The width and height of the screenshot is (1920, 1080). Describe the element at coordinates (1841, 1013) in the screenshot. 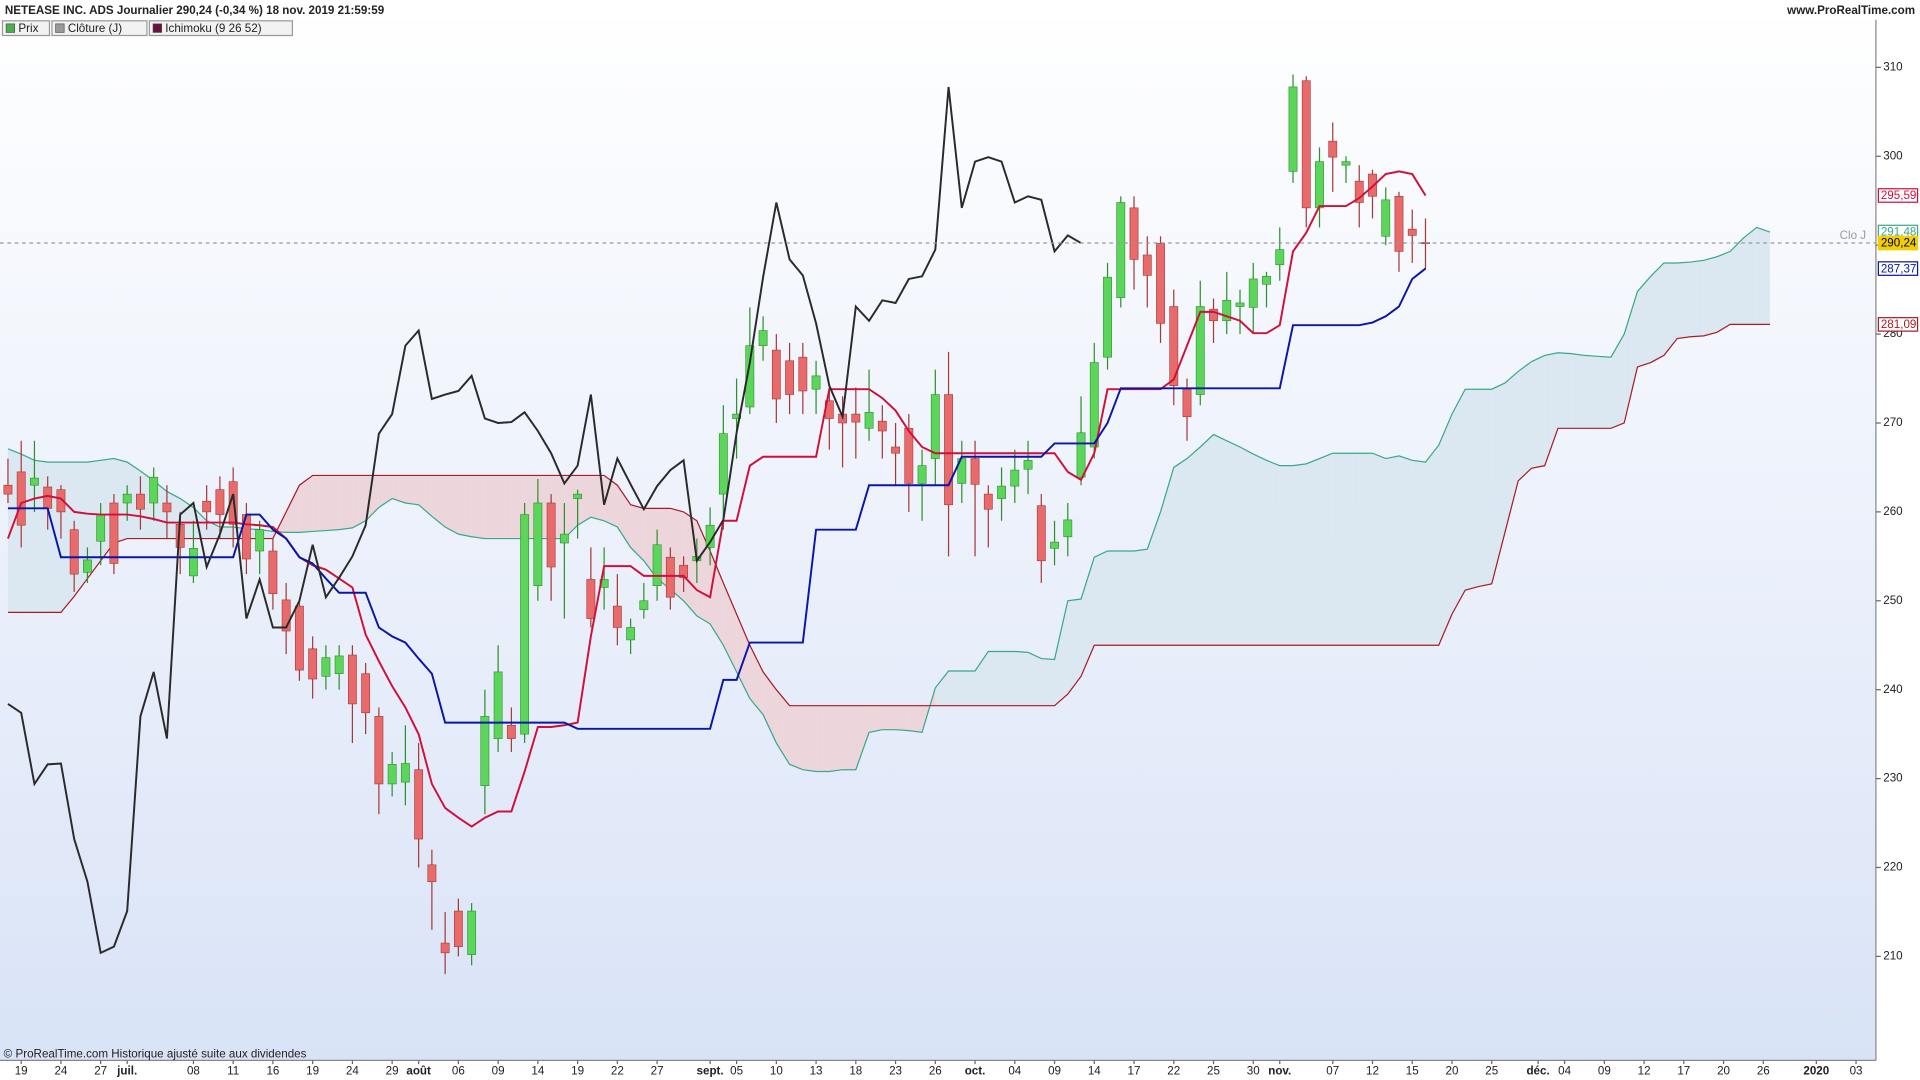

I see `watermark: NTES, J` at that location.